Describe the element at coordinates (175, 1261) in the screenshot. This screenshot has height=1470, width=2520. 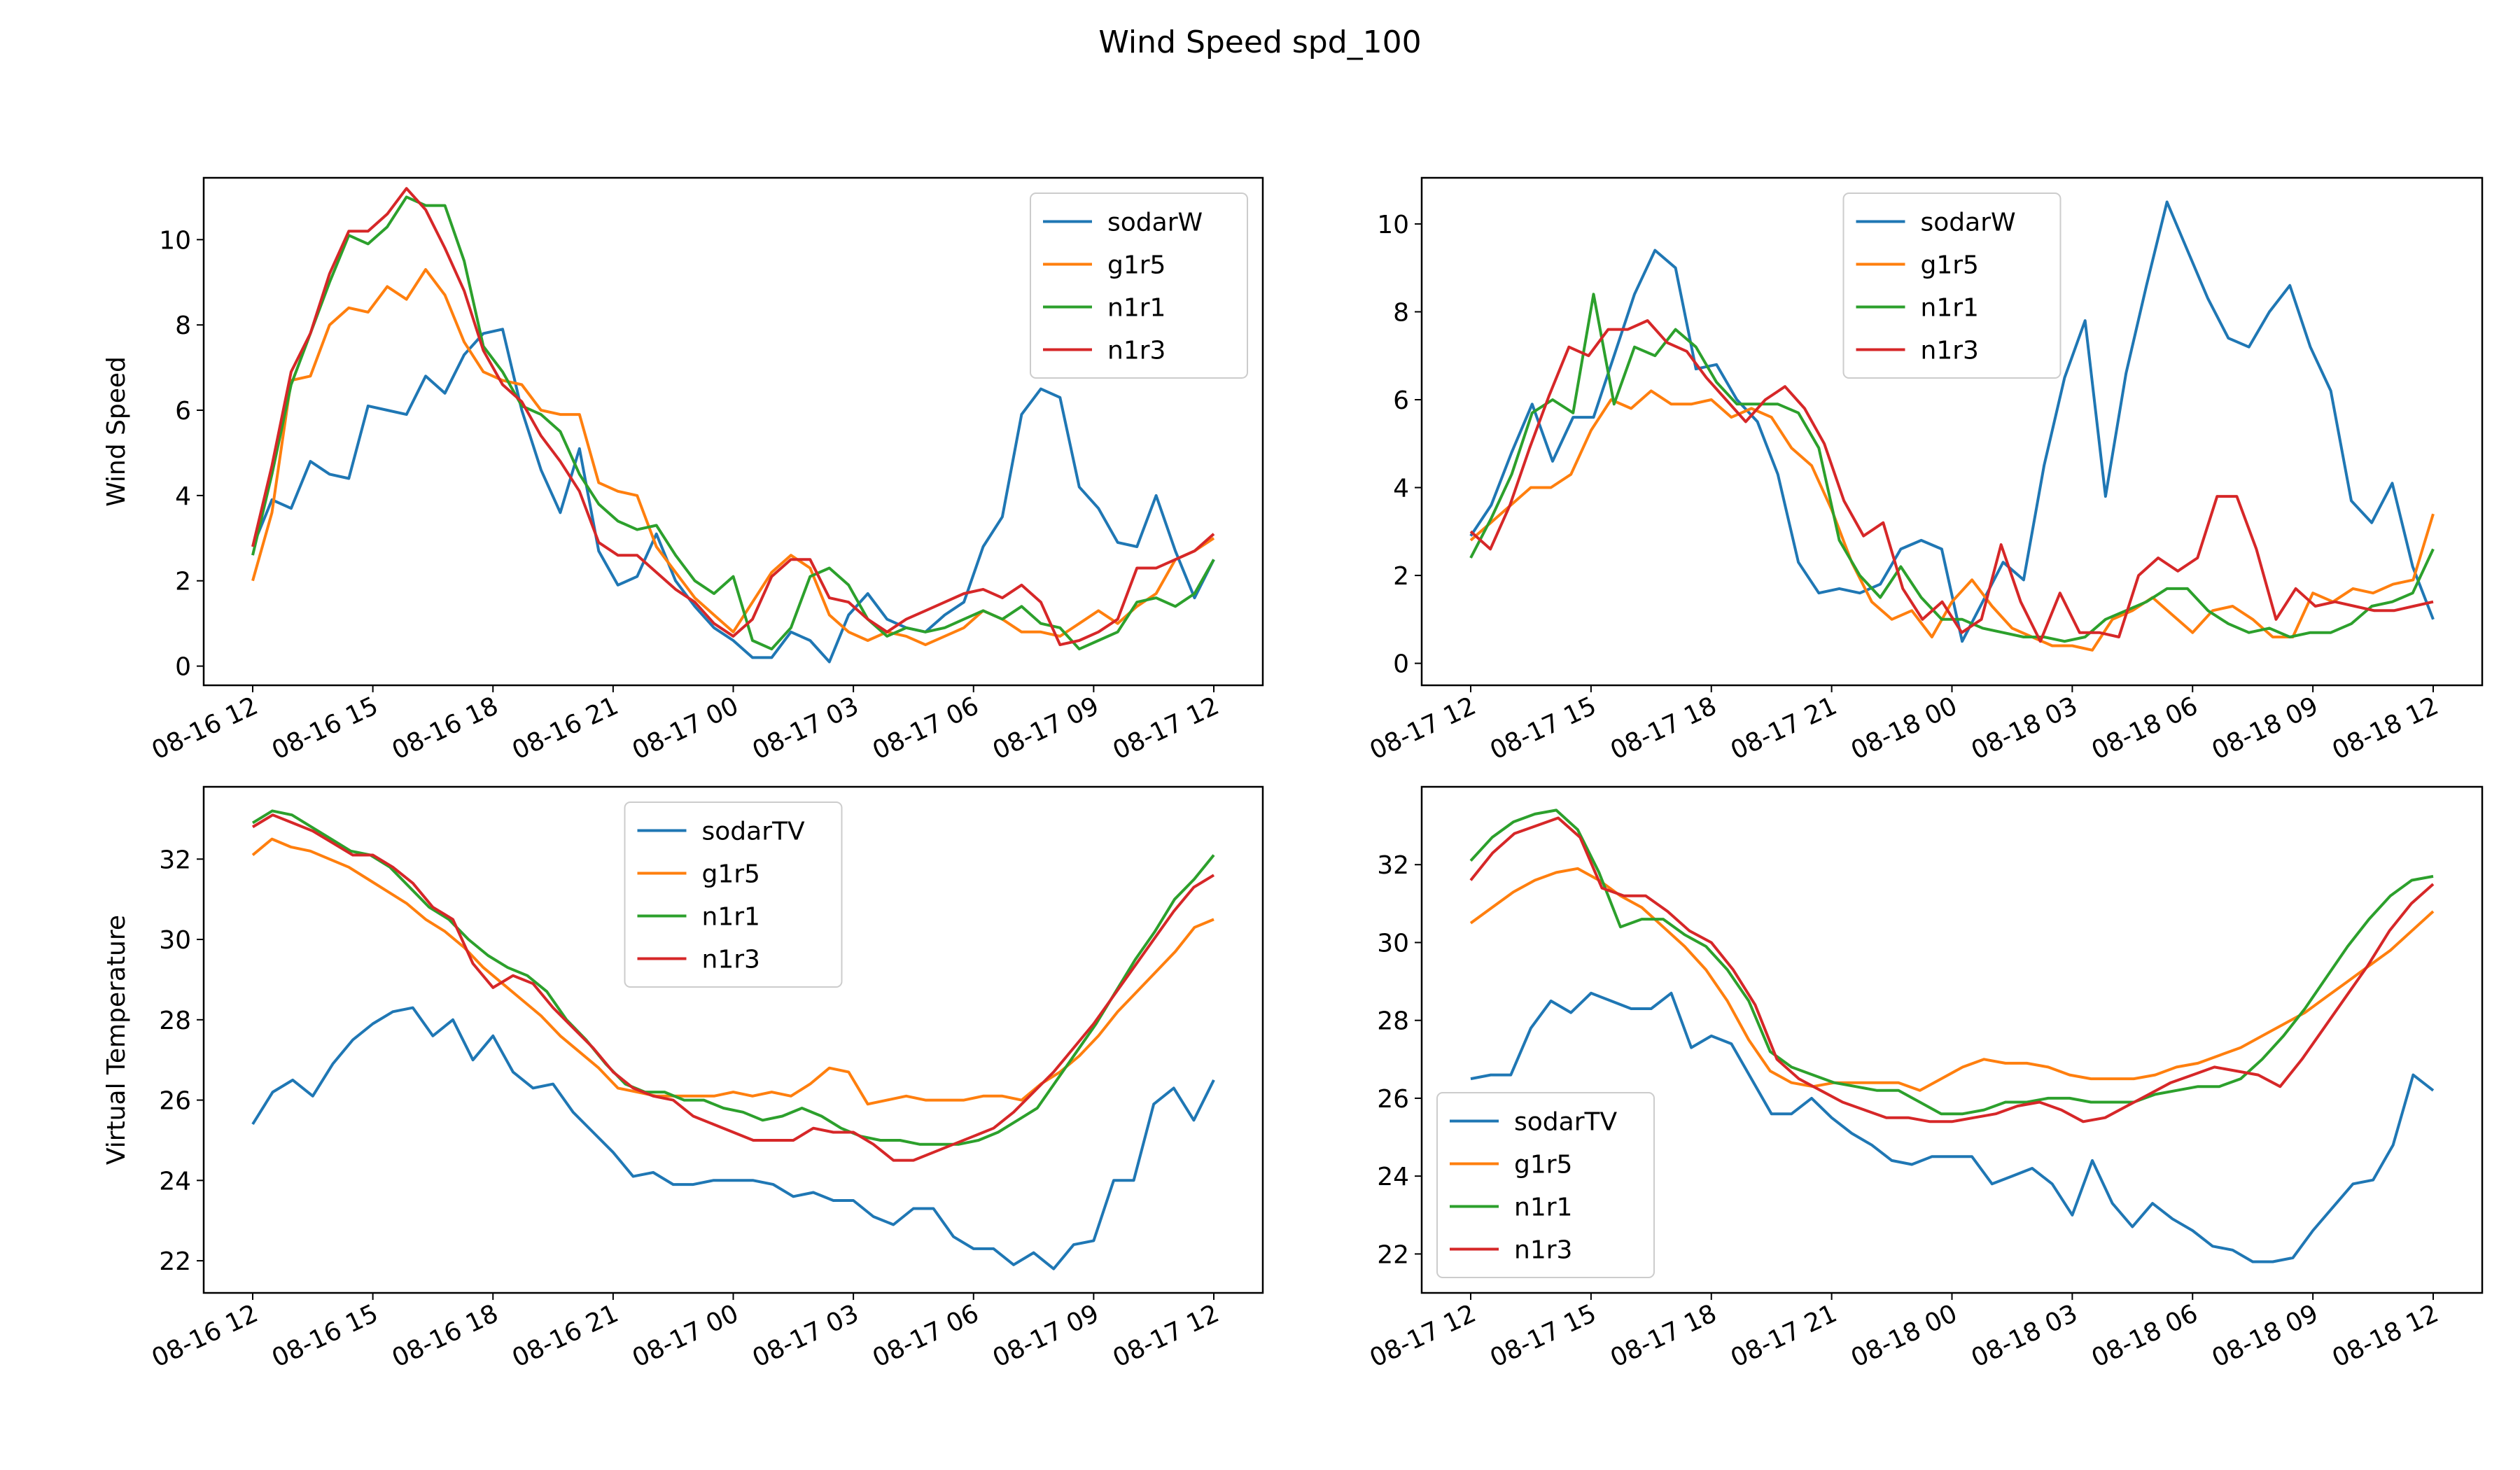
I see `y-tick-label: 22` at that location.